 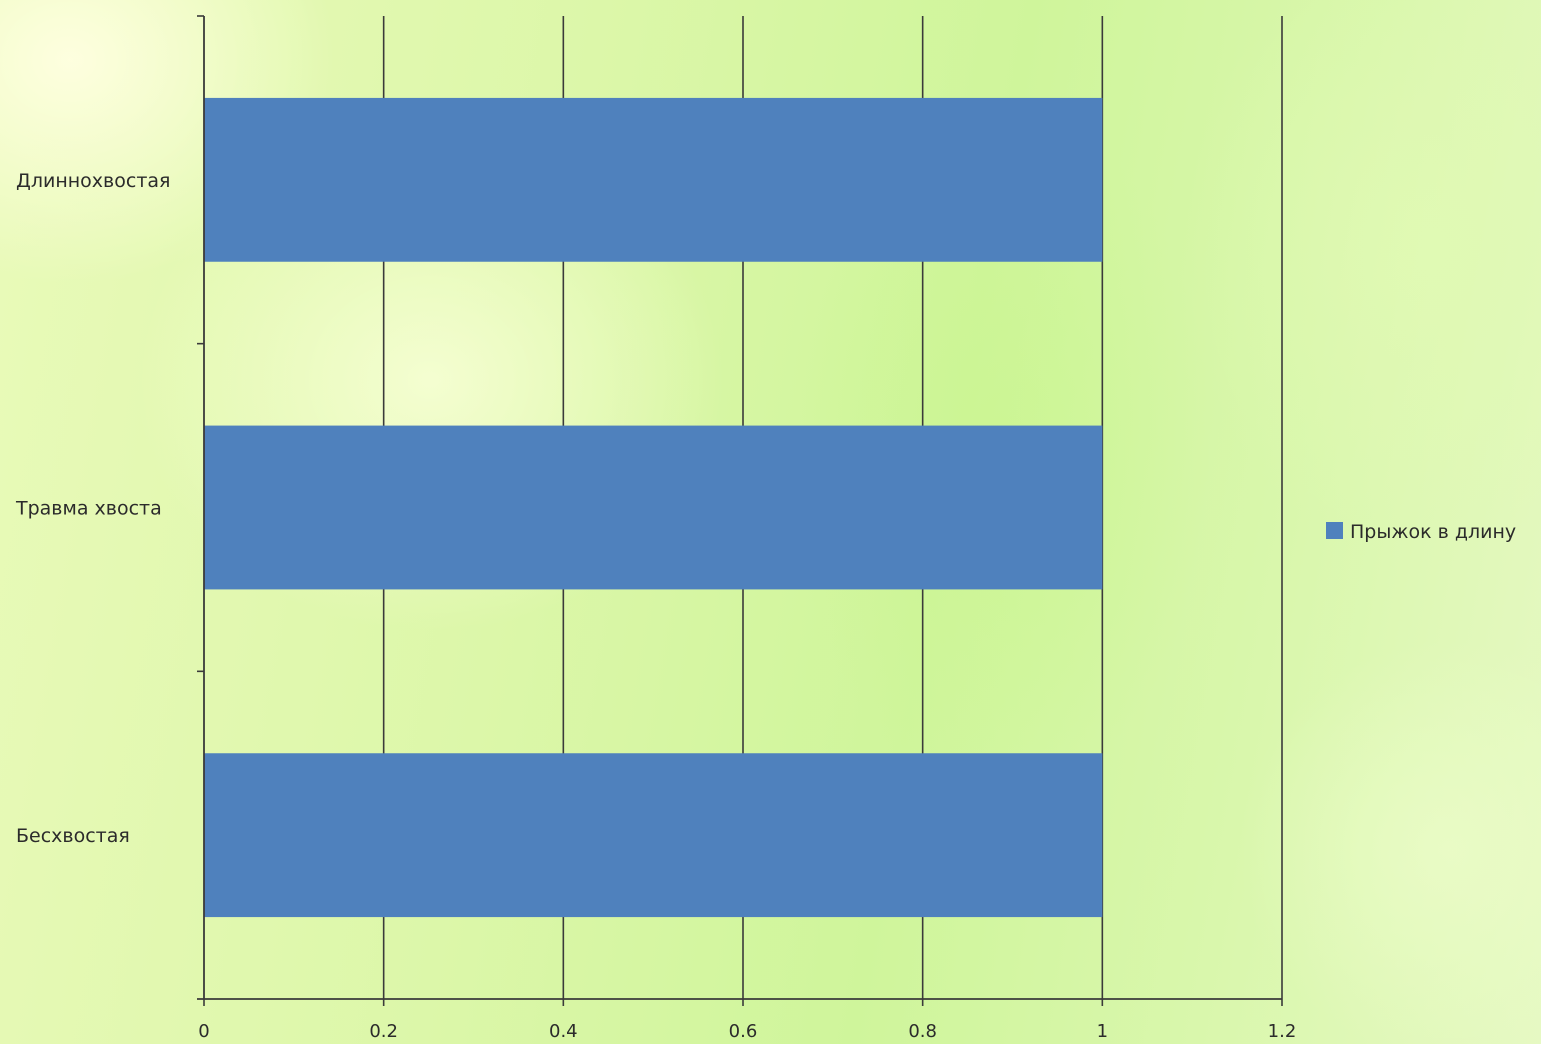 What do you see at coordinates (203, 1031) in the screenshot?
I see `x-tick-label: 0` at bounding box center [203, 1031].